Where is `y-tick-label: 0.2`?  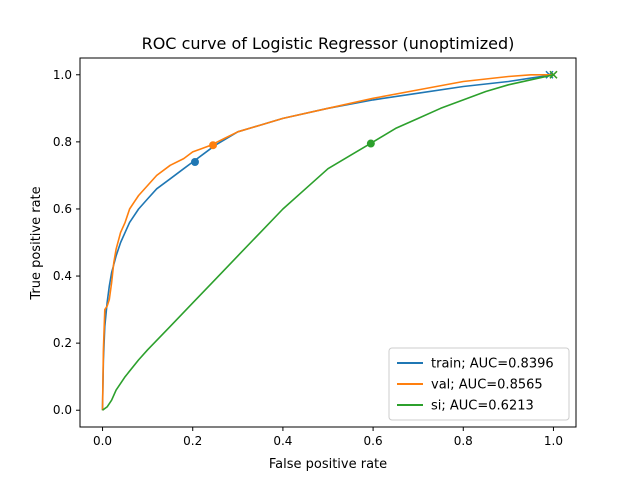
y-tick-label: 0.2 is located at coordinates (62, 343).